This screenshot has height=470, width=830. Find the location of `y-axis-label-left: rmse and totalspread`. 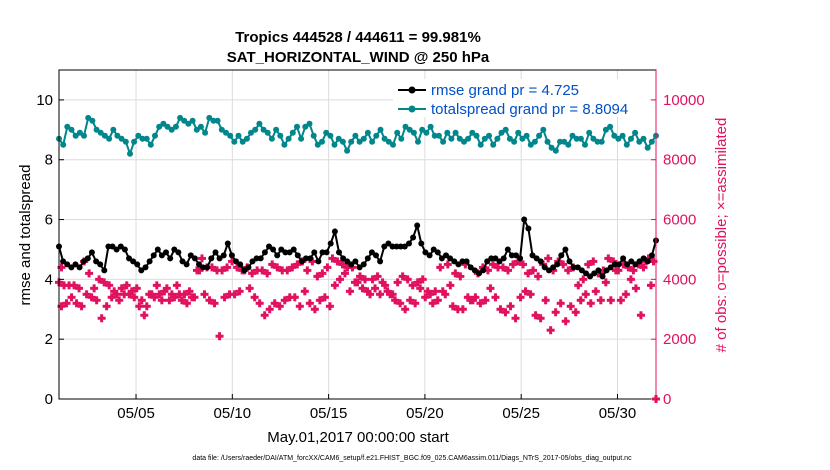

y-axis-label-left: rmse and totalspread is located at coordinates (25, 235).